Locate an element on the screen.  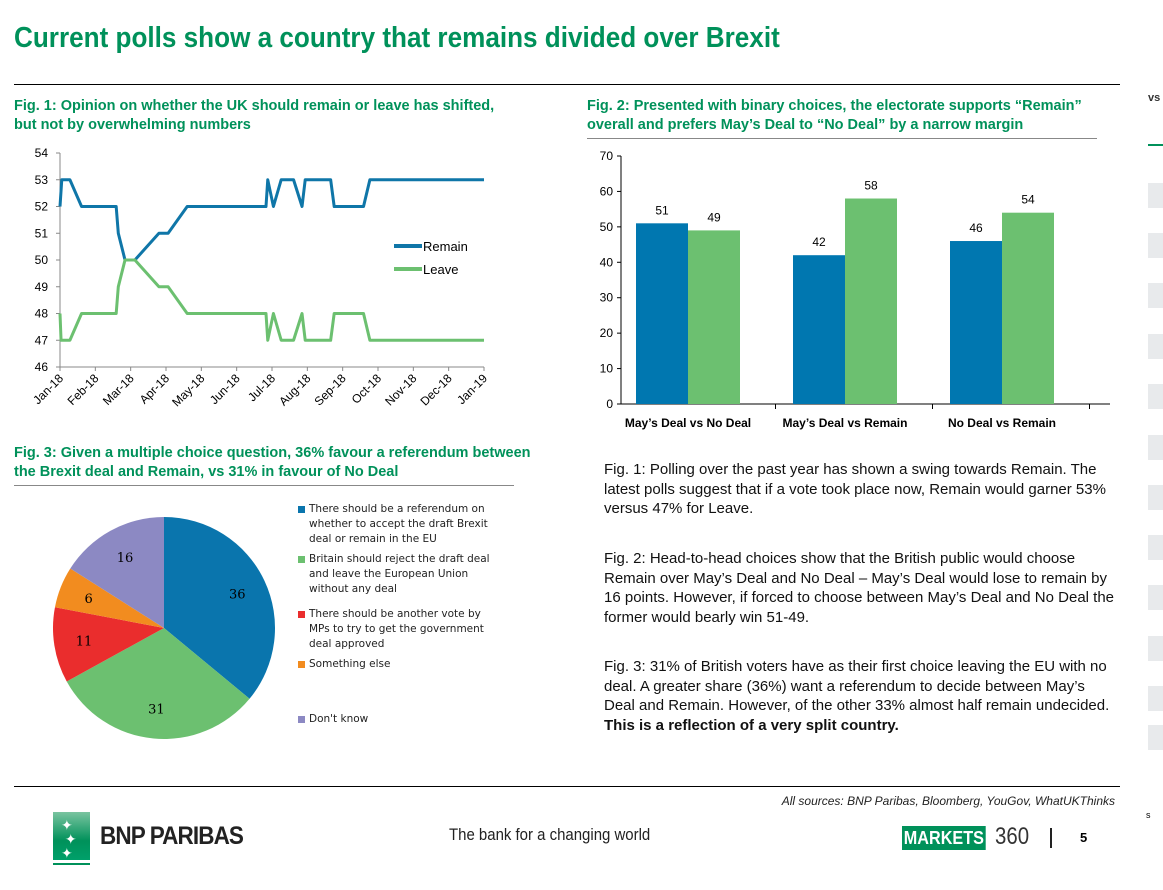
x-tick-label: Jan-18 is located at coordinates (48, 389).